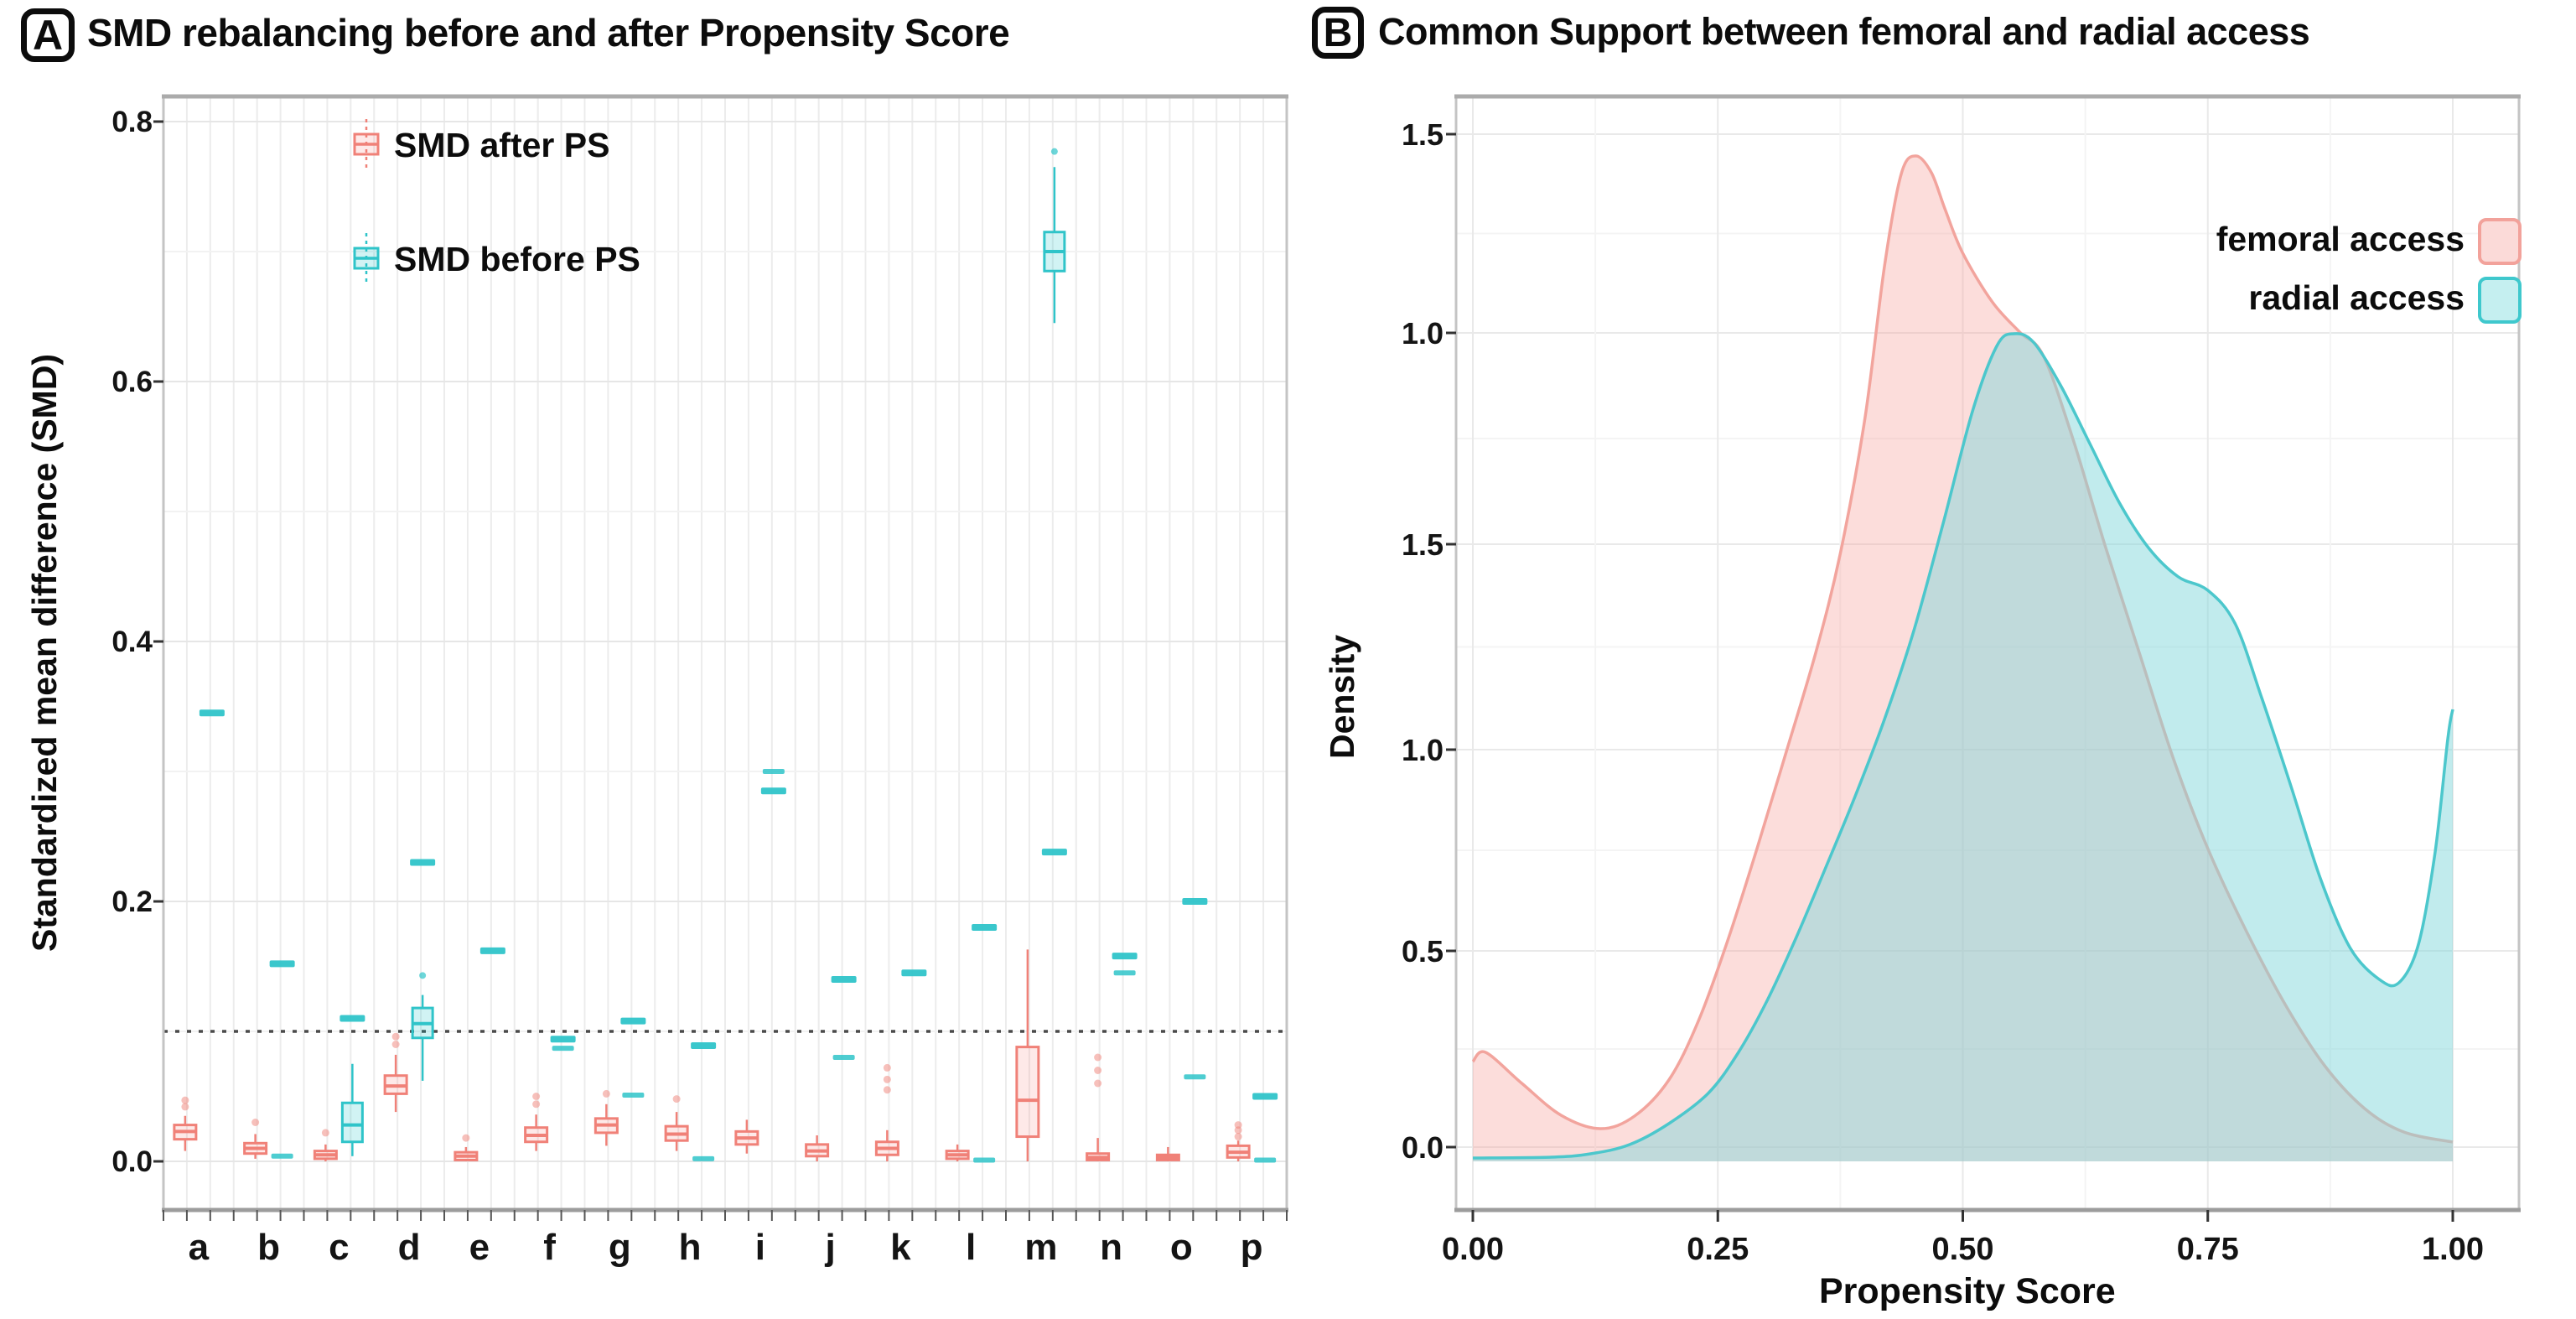 This screenshot has height=1319, width=2576. I want to click on before-marks-a, so click(212, 713).